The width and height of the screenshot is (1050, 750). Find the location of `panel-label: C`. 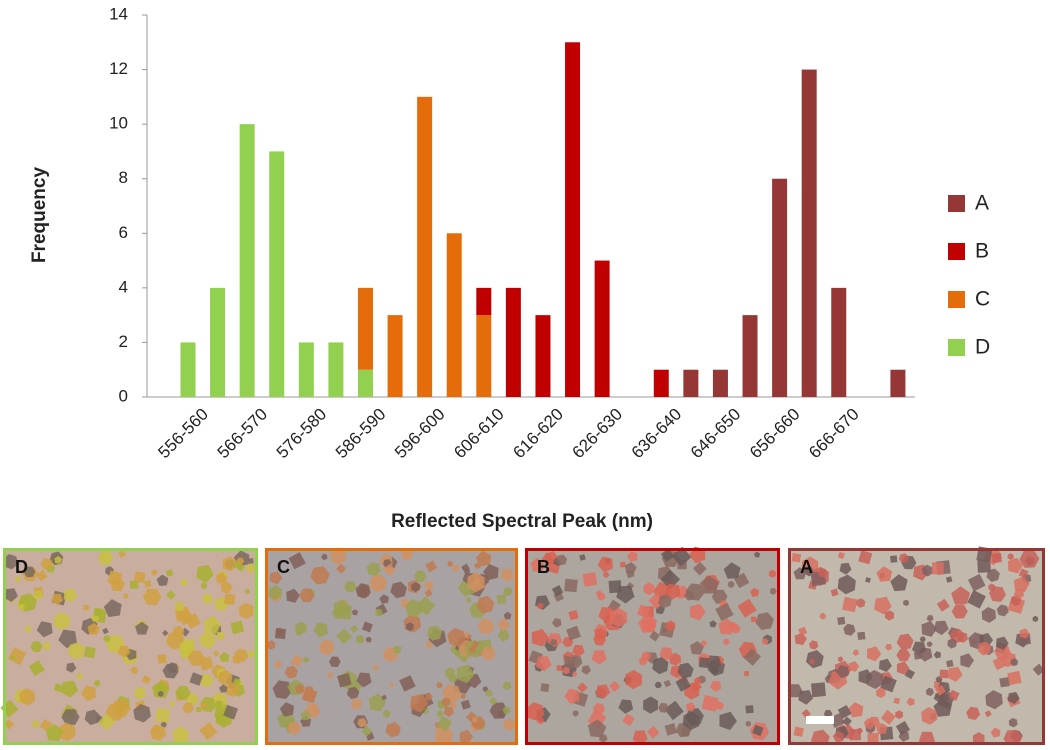

panel-label: C is located at coordinates (283, 567).